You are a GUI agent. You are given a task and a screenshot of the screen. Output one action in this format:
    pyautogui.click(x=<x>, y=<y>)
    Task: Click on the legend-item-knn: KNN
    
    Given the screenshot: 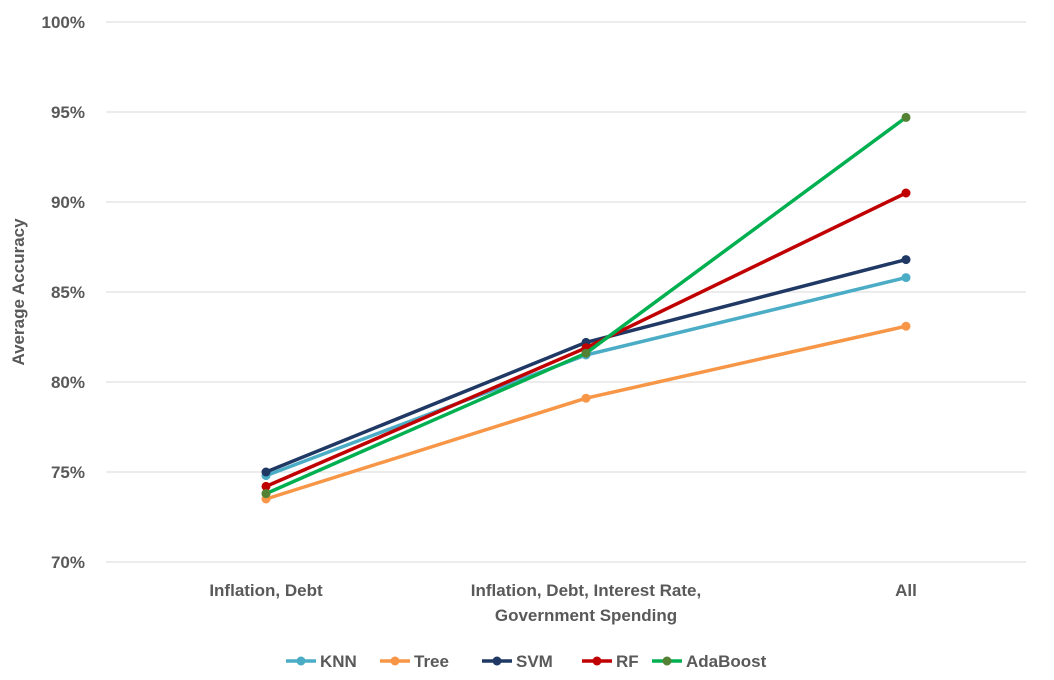 What is the action you would take?
    pyautogui.click(x=321, y=661)
    